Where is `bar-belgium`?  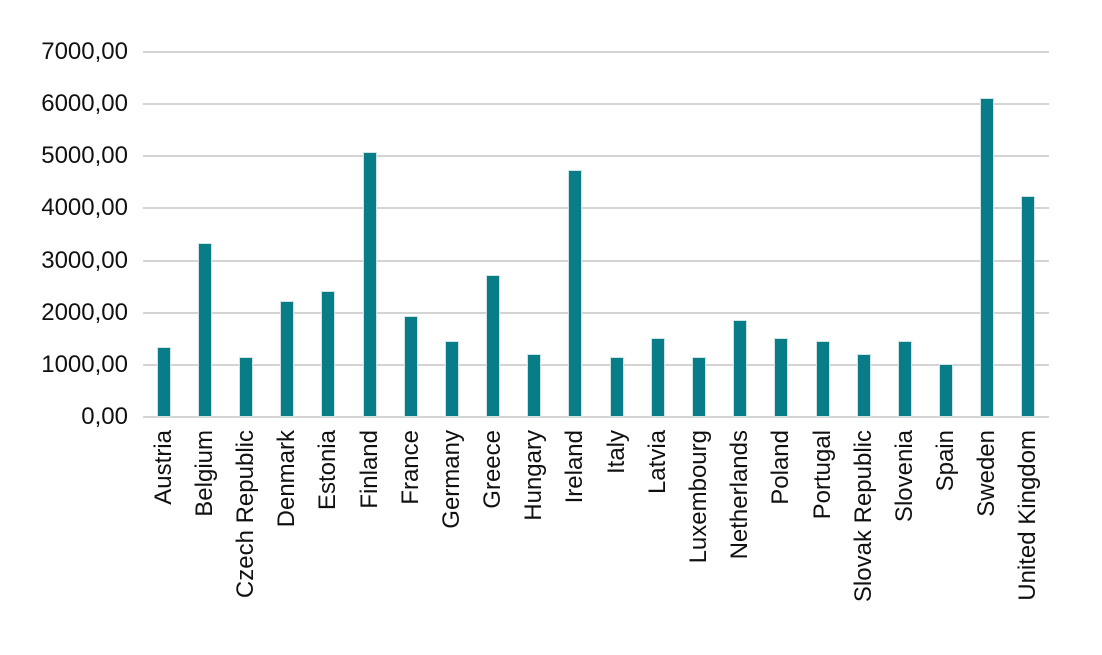
bar-belgium is located at coordinates (204, 330).